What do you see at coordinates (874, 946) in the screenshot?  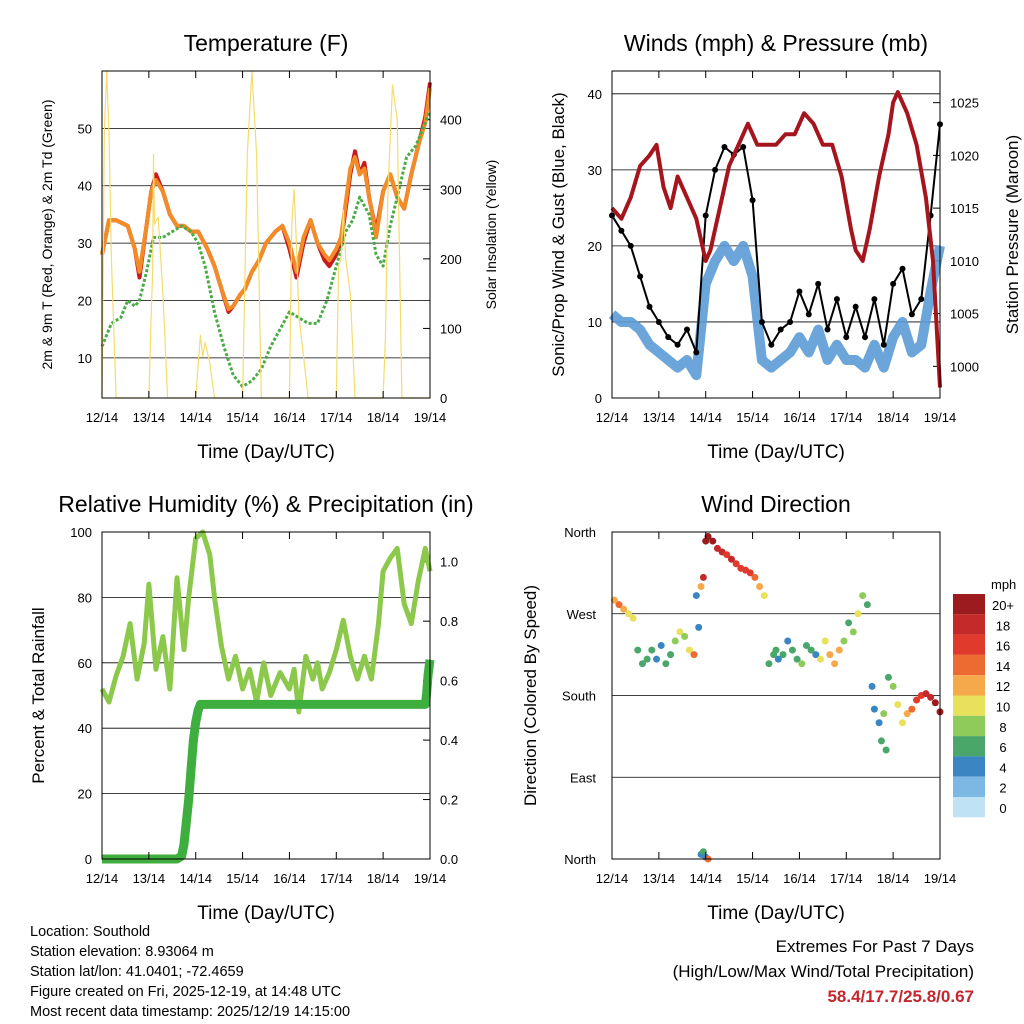 I see `extremes-title: Extremes For Past 7 Days` at bounding box center [874, 946].